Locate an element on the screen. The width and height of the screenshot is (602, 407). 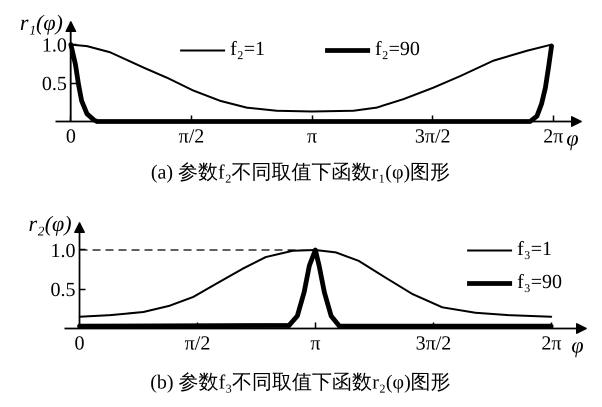
legend-label: f₂=90 is located at coordinates (397, 49).